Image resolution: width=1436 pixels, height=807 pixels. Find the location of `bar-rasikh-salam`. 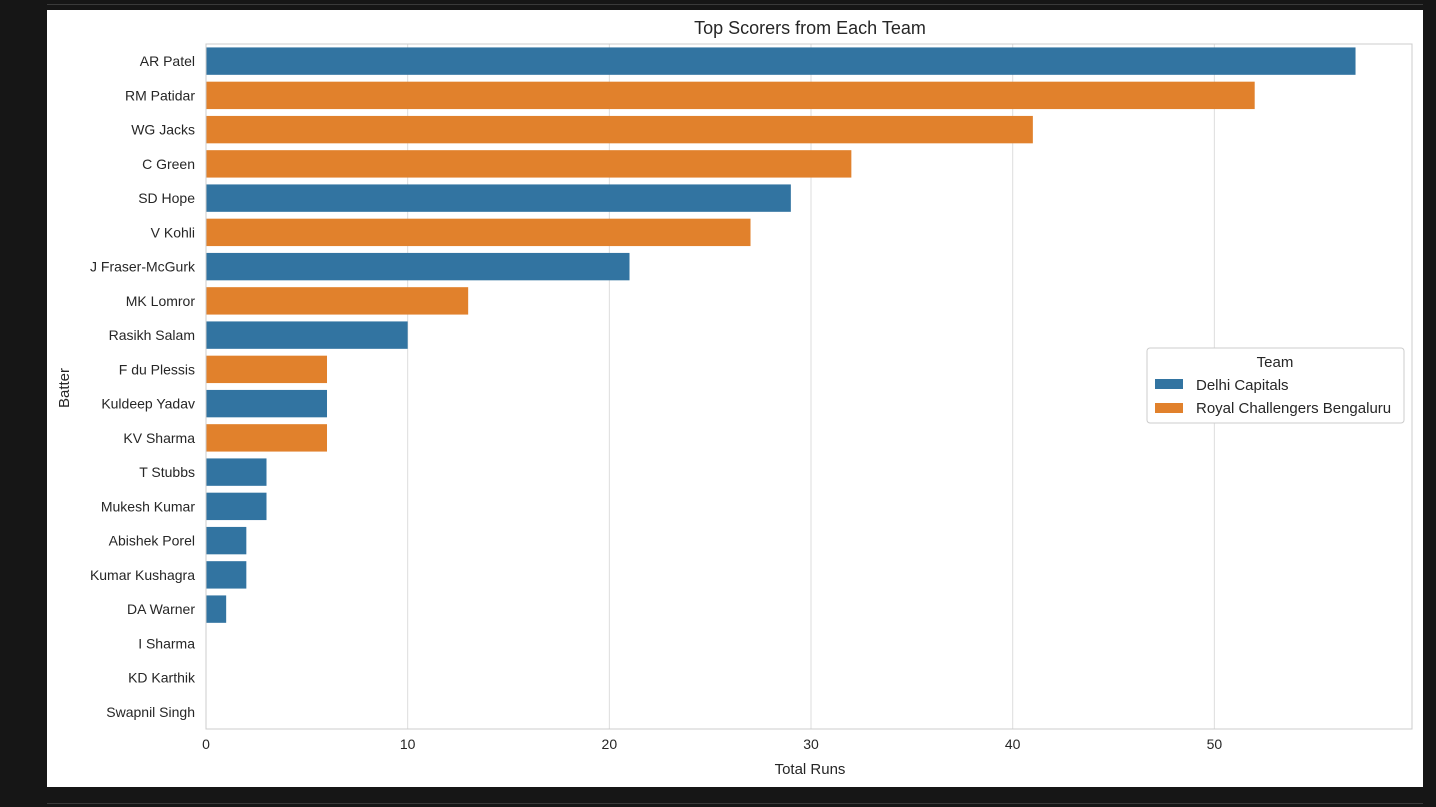

bar-rasikh-salam is located at coordinates (307, 335).